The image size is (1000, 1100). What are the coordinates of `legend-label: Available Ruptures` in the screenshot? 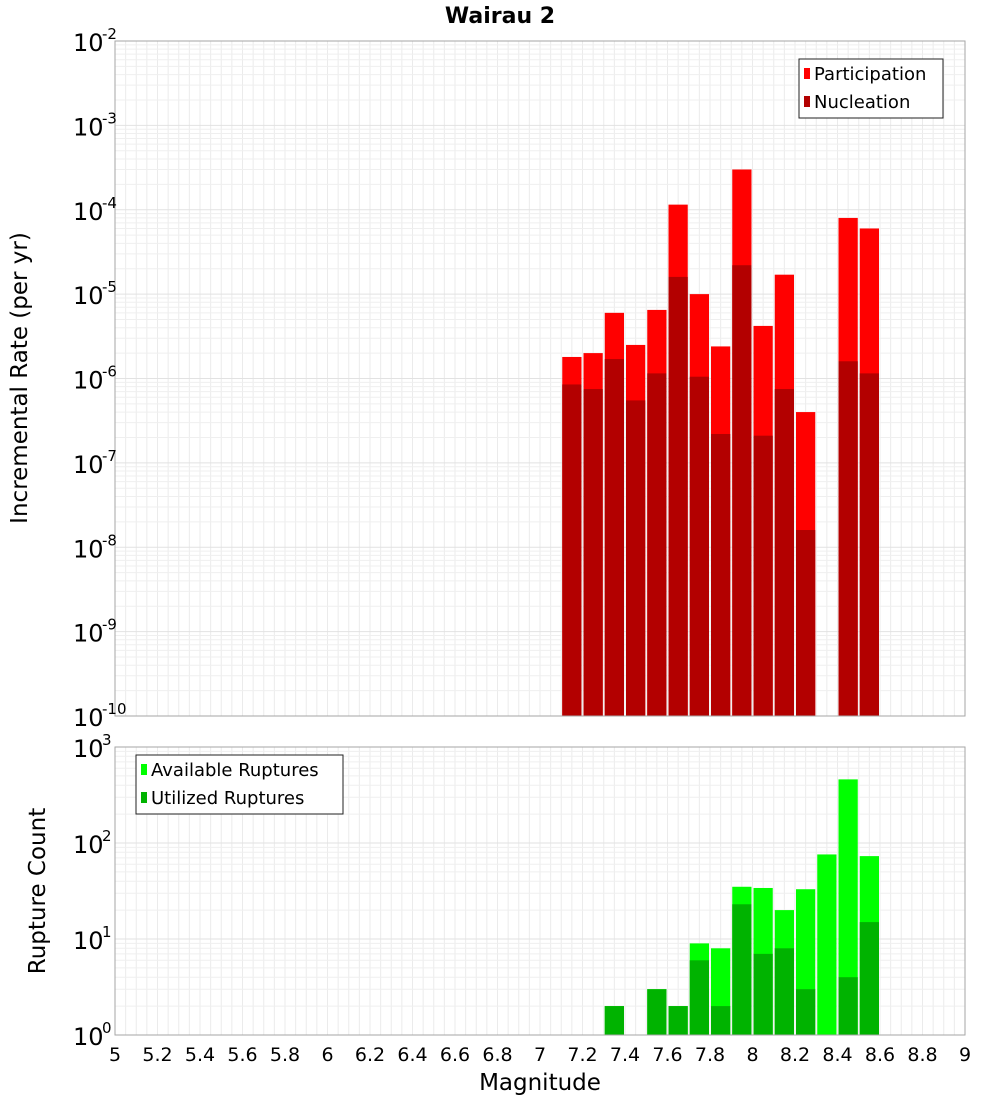 It's located at (235, 770).